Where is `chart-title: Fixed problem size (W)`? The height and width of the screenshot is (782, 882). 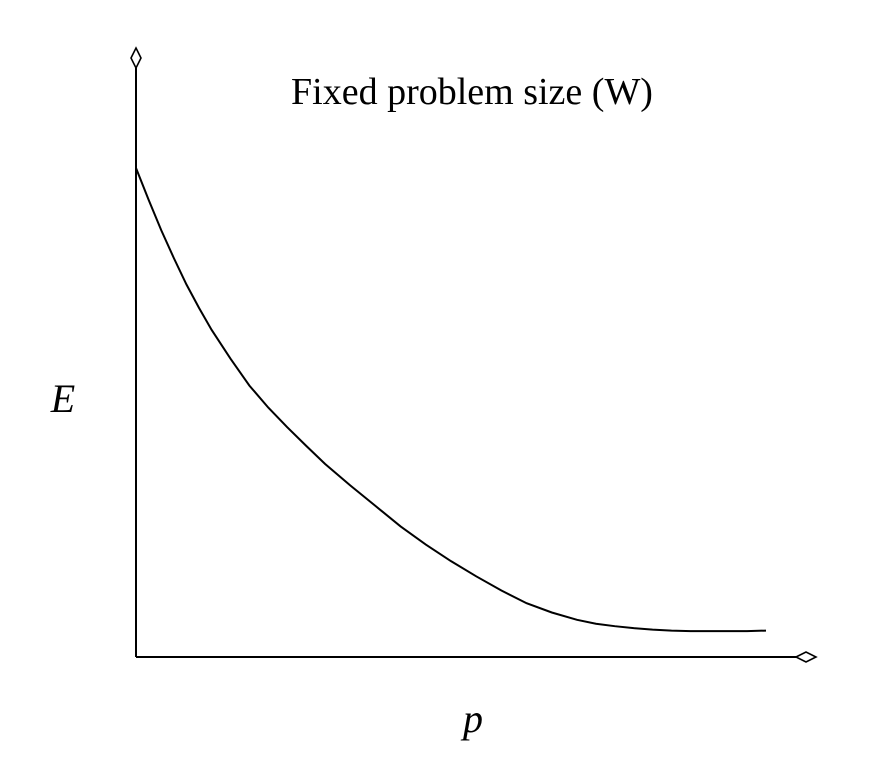 chart-title: Fixed problem size (W) is located at coordinates (472, 92).